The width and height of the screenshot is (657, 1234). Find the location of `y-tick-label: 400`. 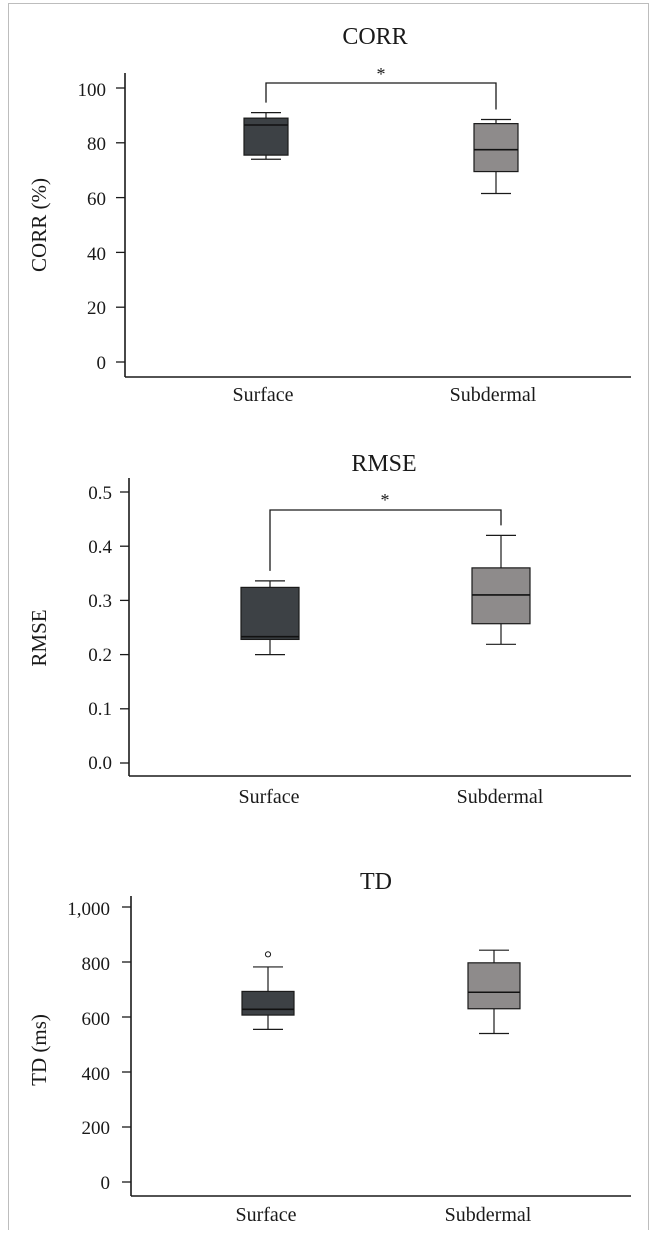

y-tick-label: 400 is located at coordinates (96, 1074).